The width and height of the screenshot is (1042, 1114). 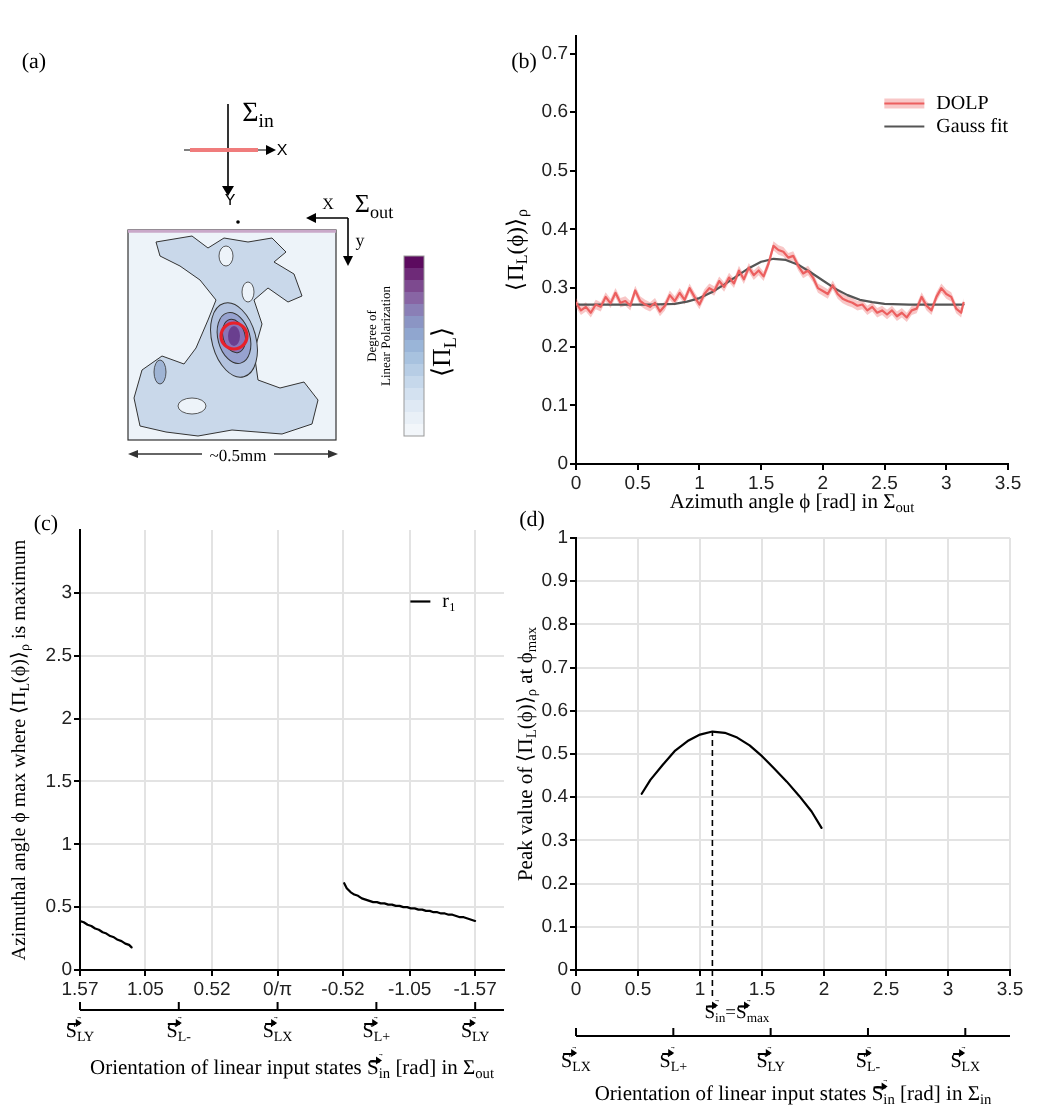 I want to click on text: y, so click(x=360, y=241).